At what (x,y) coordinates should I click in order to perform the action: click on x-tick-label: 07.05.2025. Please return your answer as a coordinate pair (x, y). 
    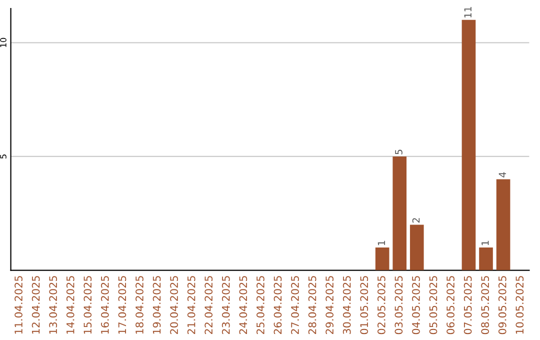
    Looking at the image, I should click on (468, 305).